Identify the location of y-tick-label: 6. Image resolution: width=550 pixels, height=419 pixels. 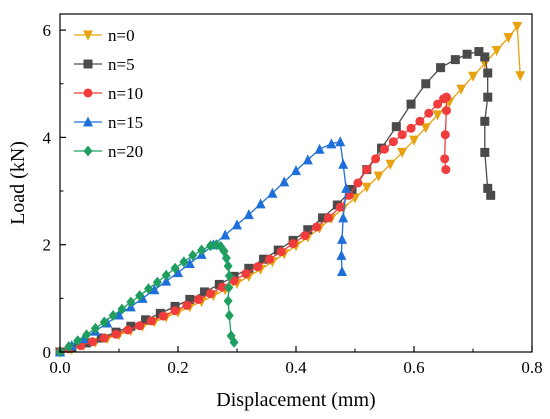
(47, 30).